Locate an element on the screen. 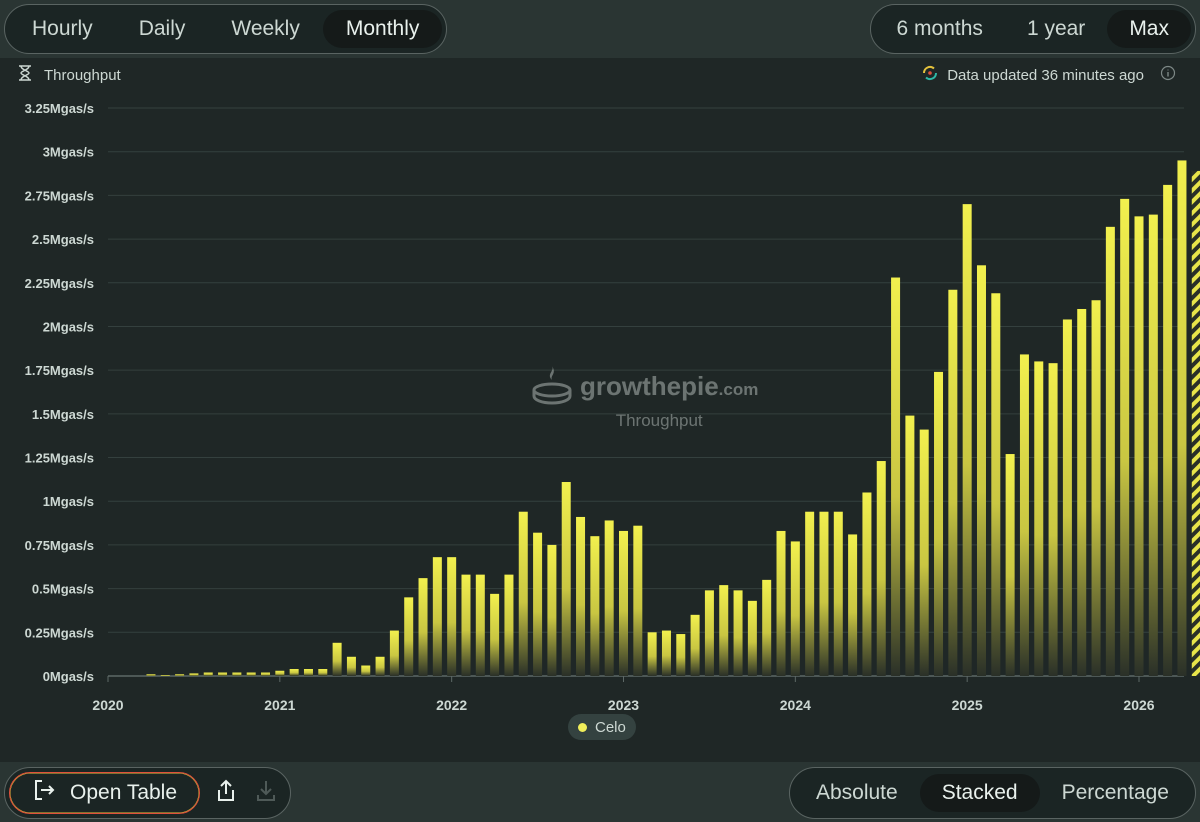 The width and height of the screenshot is (1200, 822). open-table-button: Open Table is located at coordinates (105, 793).